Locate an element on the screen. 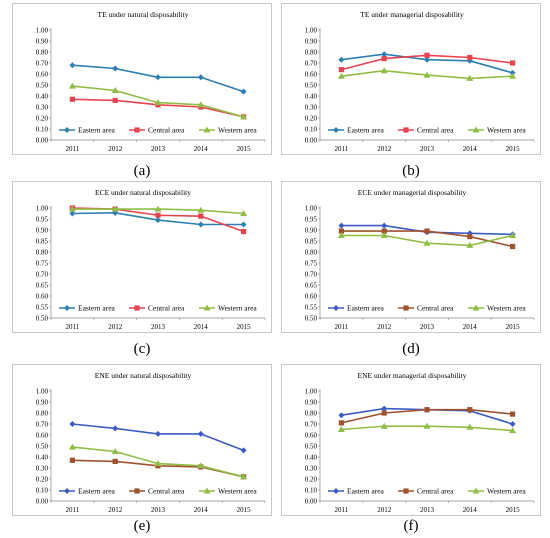 The width and height of the screenshot is (550, 538). y-tick-label: 0.90 is located at coordinates (42, 402).